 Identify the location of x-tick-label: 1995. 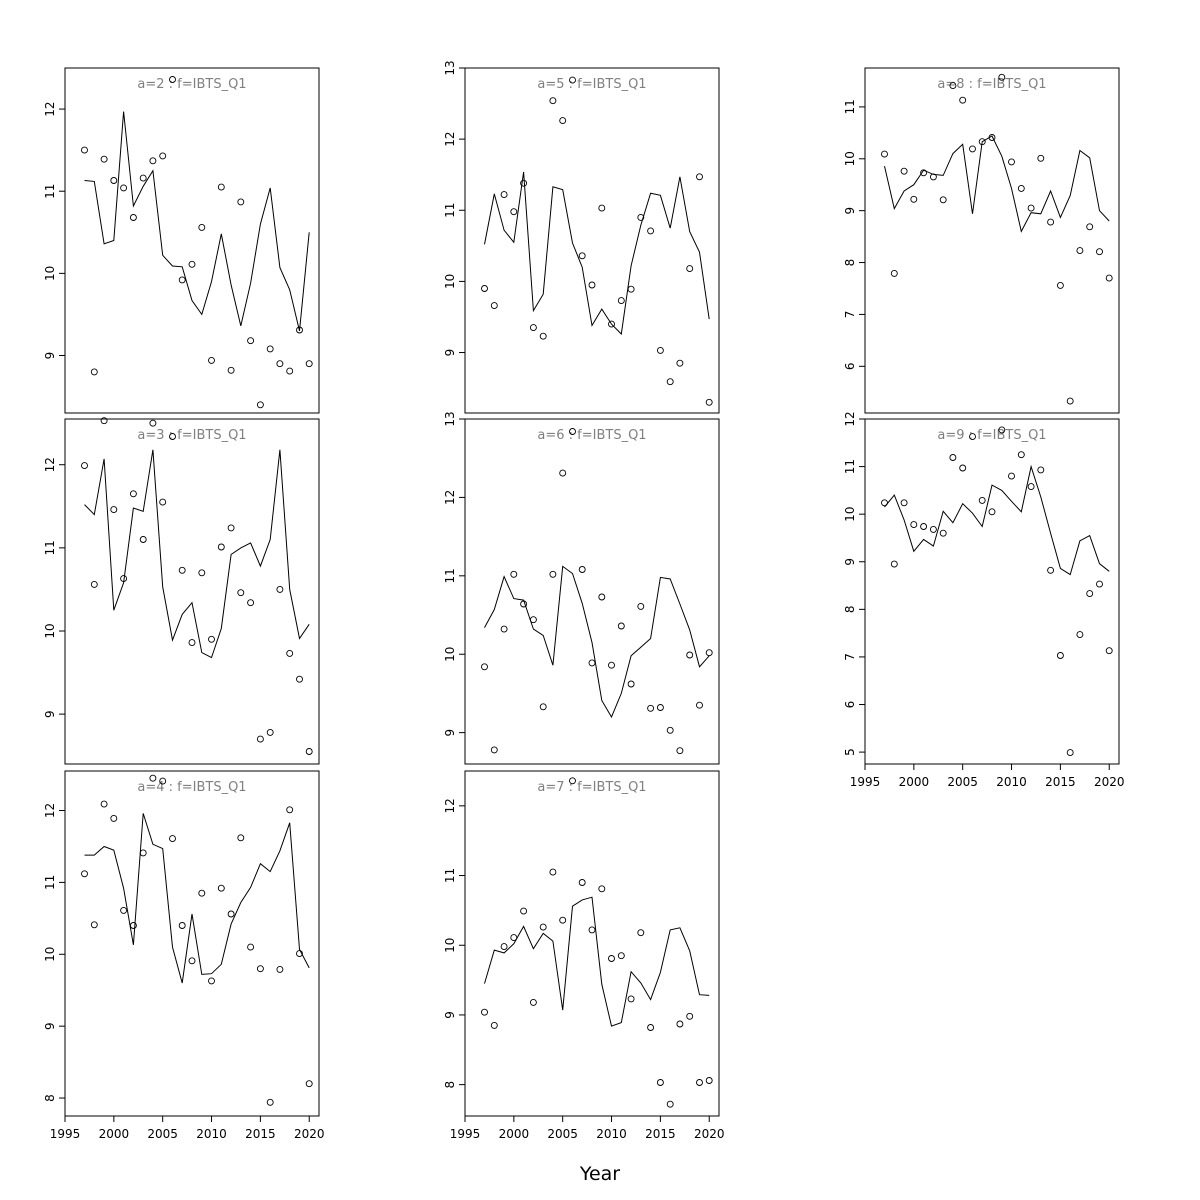
(65, 1134).